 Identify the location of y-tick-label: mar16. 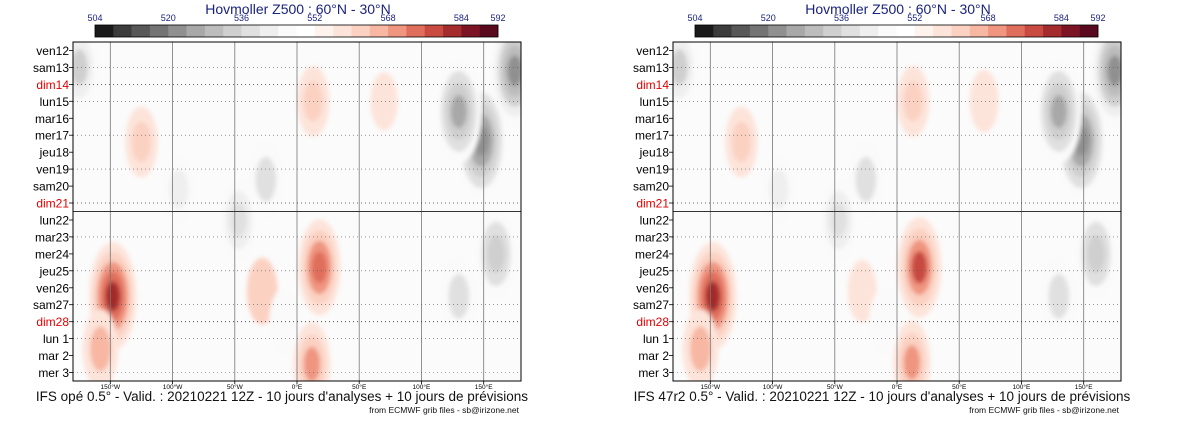
(52, 119).